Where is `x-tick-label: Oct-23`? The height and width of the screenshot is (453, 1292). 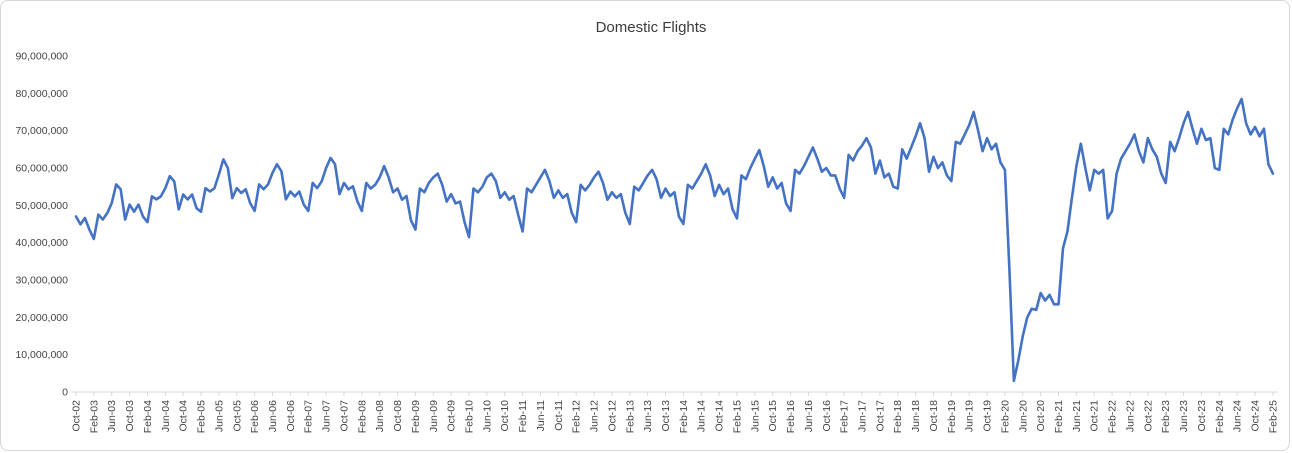
x-tick-label: Oct-23 is located at coordinates (1202, 416).